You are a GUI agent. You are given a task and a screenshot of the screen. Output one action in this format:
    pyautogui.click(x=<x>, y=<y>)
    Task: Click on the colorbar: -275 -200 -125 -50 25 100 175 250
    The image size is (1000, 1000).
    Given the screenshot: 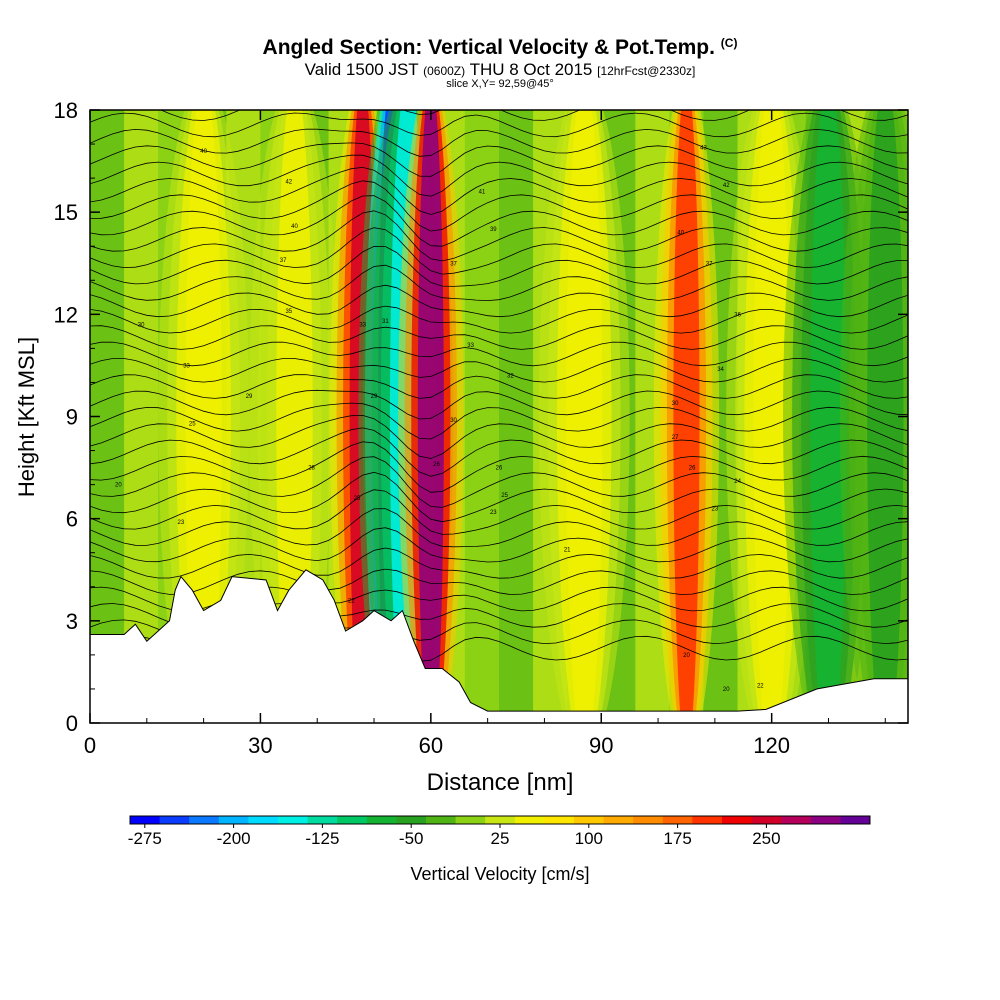 What is the action you would take?
    pyautogui.click(x=499, y=831)
    